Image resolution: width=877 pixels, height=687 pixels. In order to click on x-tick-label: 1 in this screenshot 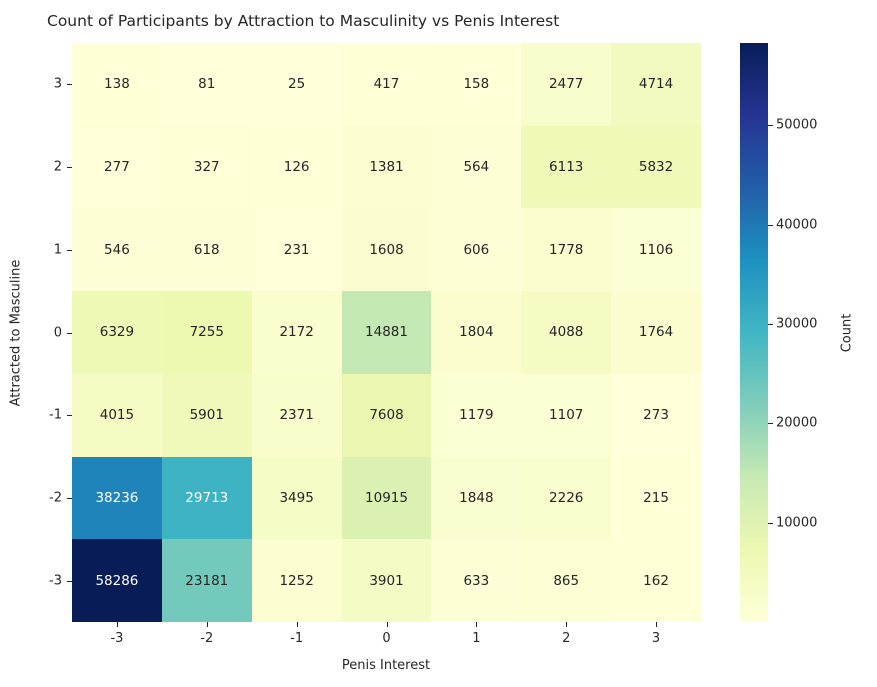, I will do `click(476, 638)`.